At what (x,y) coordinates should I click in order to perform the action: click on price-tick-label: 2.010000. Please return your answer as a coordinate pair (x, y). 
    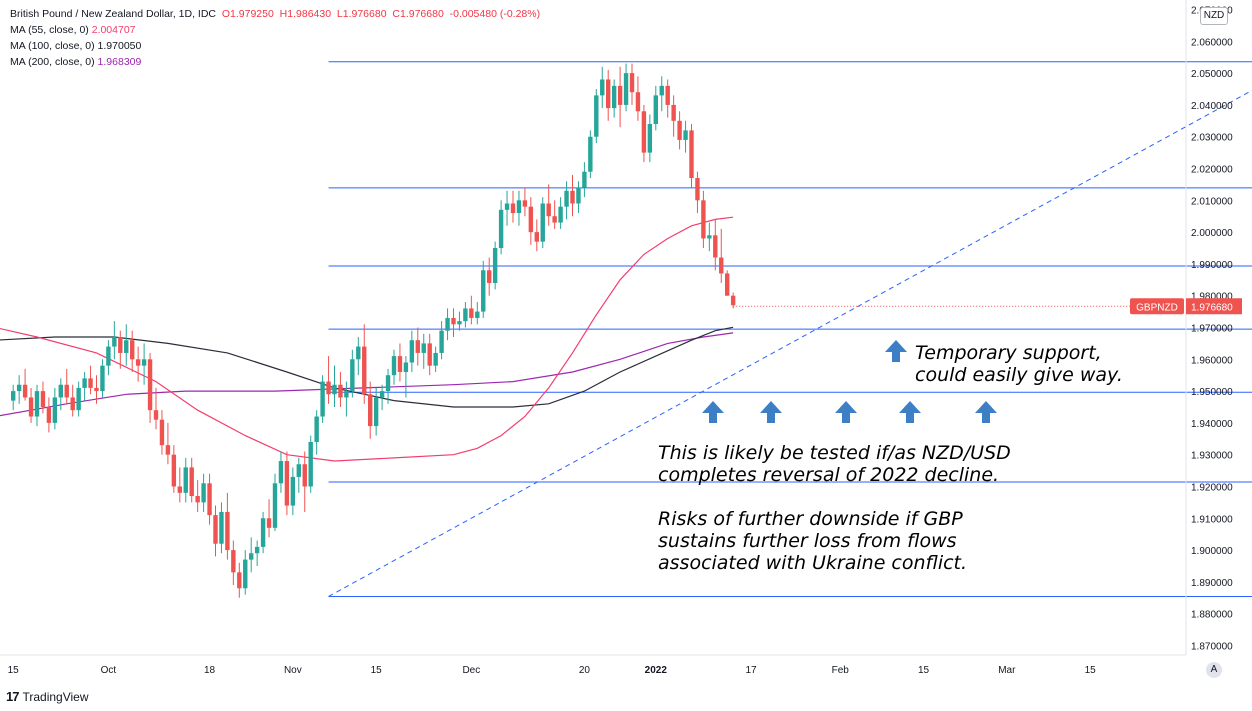
    Looking at the image, I should click on (1212, 201).